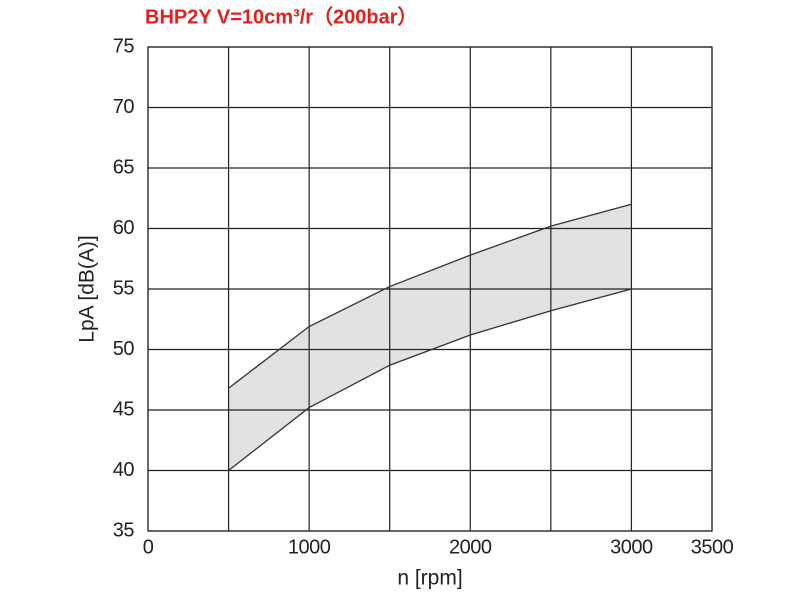 This screenshot has width=800, height=605. I want to click on x-tick-label: 1000, so click(309, 547).